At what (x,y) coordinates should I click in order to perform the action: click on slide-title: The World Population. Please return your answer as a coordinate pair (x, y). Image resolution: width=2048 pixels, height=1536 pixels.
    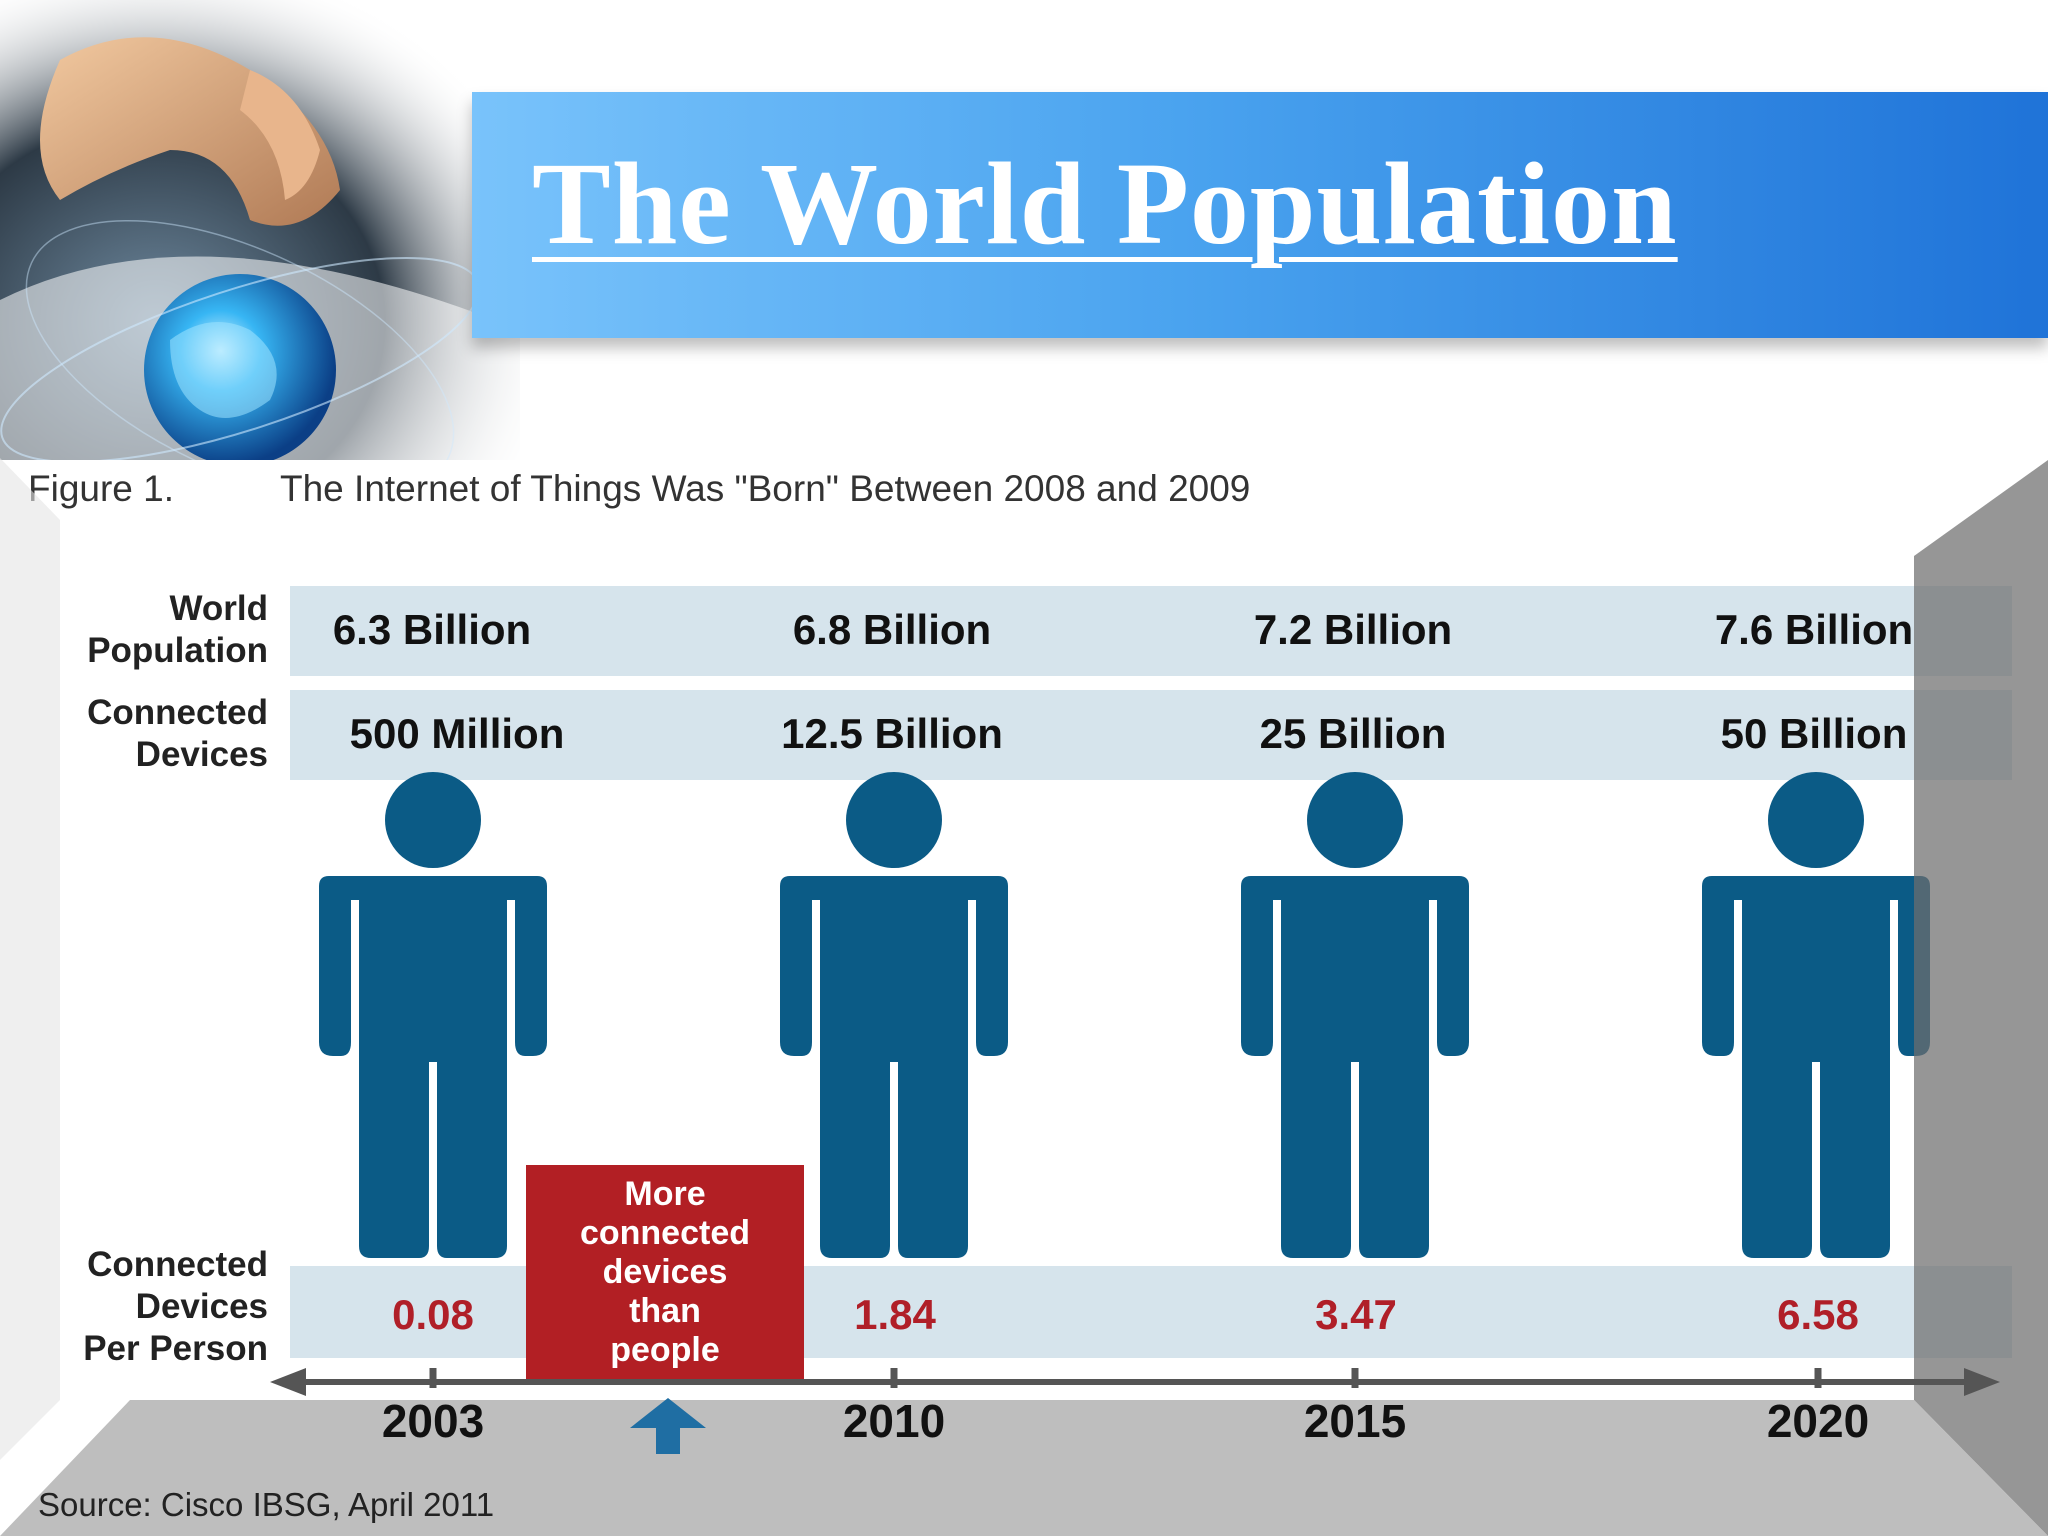
    Looking at the image, I should click on (1105, 203).